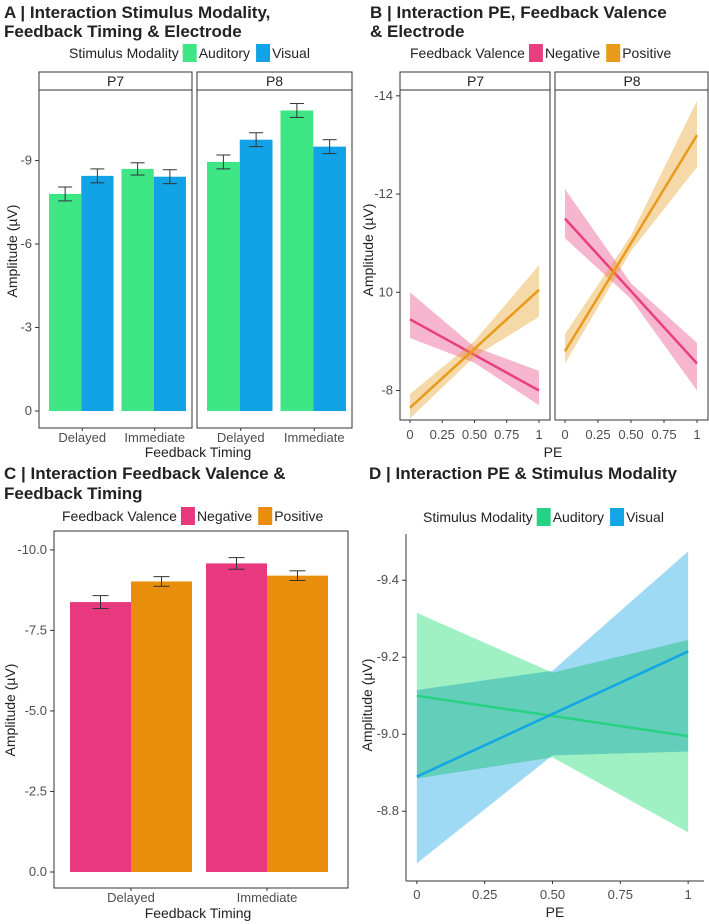 This screenshot has width=709, height=924. What do you see at coordinates (123, 31) in the screenshot?
I see `panel-a-title-line2: Feedback Timing & Electrode` at bounding box center [123, 31].